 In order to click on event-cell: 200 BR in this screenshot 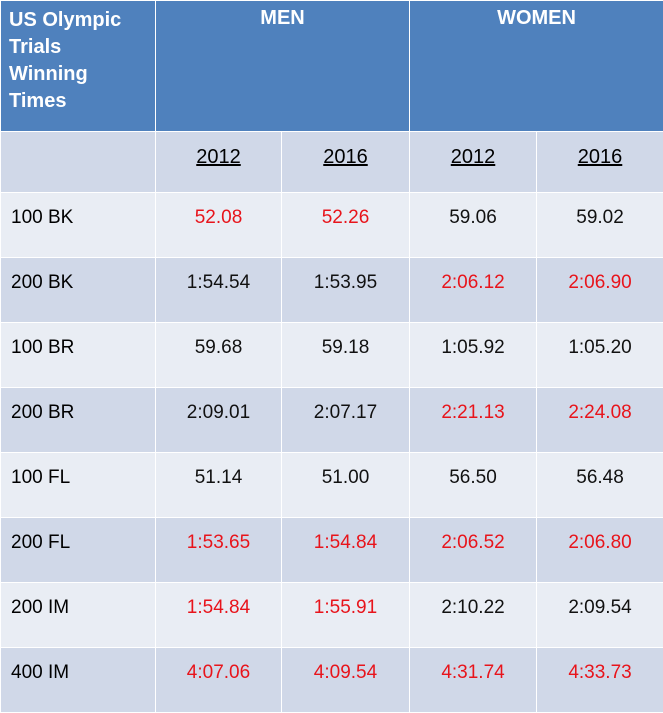, I will do `click(78, 420)`.